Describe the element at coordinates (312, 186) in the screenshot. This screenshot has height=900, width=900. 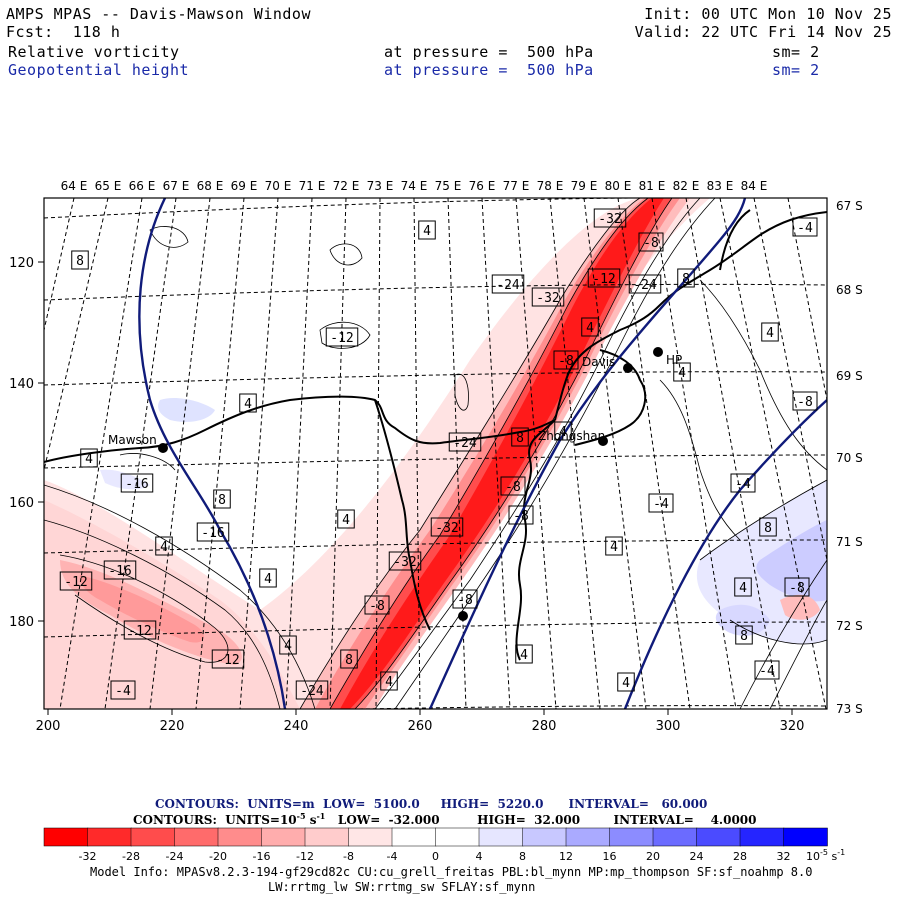
I see `lon-label: 71 E` at that location.